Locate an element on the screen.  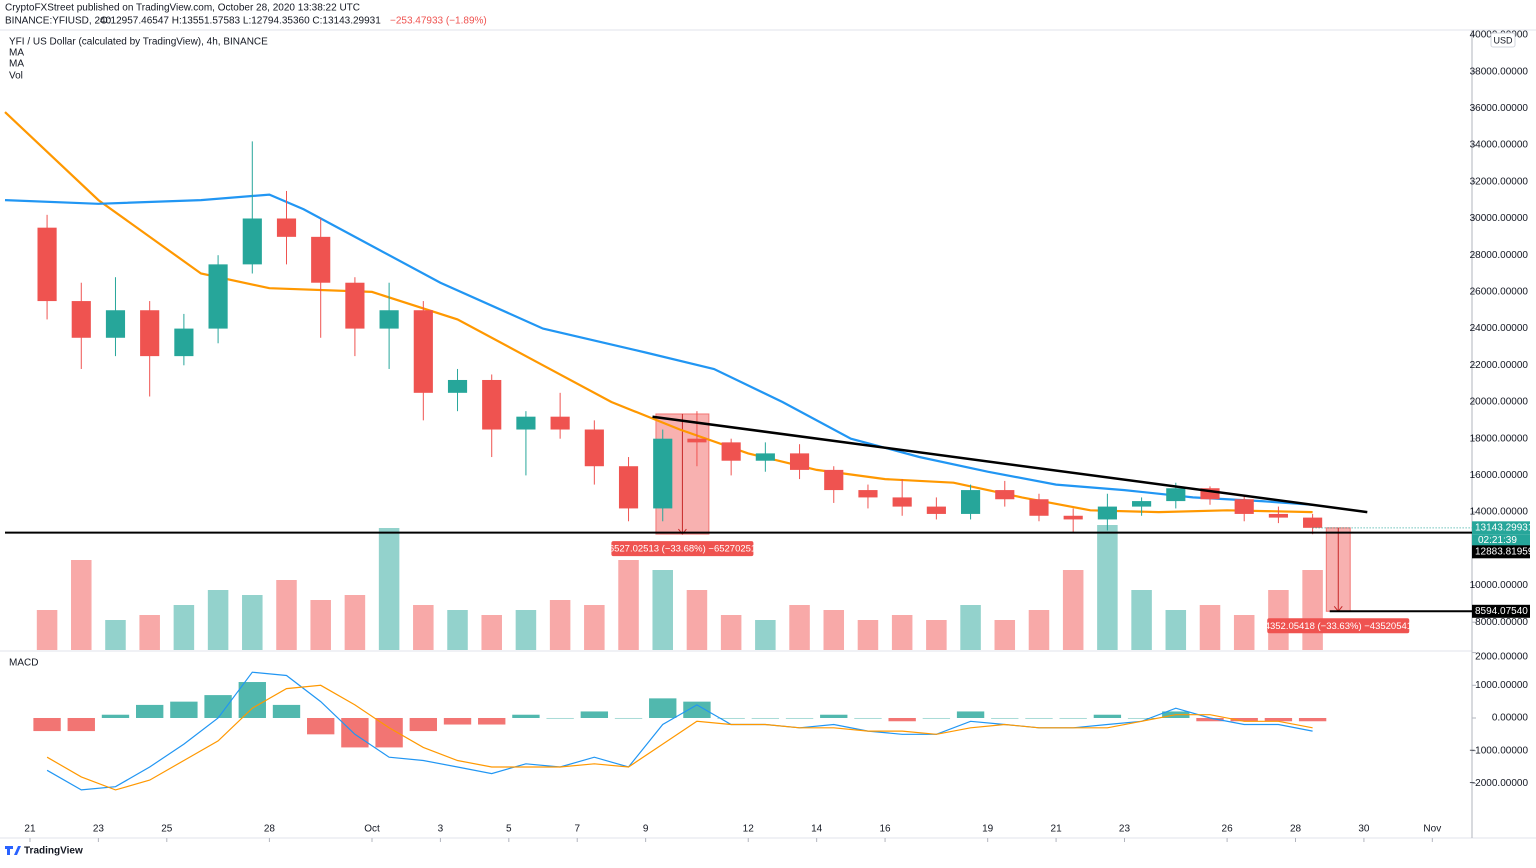
measure-label: −6527.02513 (−33.68%) −652702513 is located at coordinates (682, 549).